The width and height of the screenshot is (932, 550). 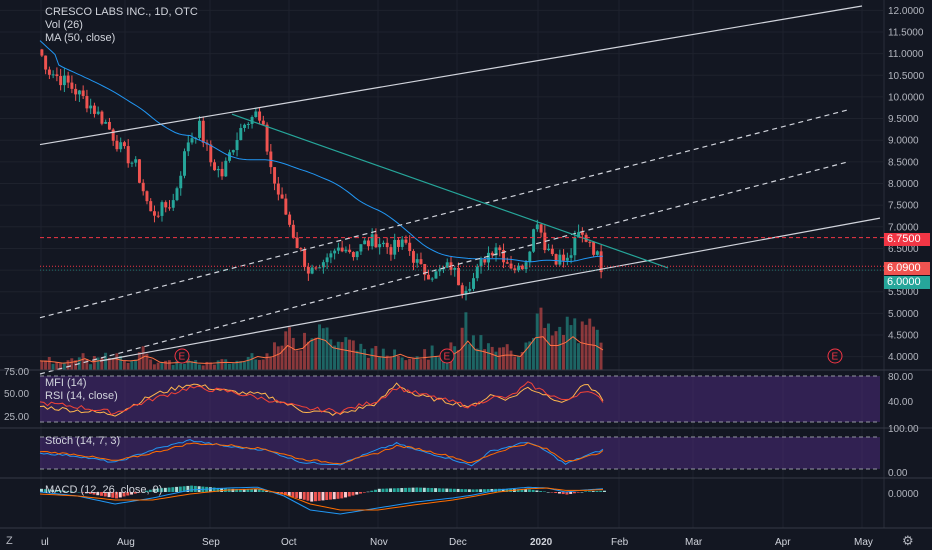 What do you see at coordinates (908, 540) in the screenshot?
I see `gear-icon: ⚙` at bounding box center [908, 540].